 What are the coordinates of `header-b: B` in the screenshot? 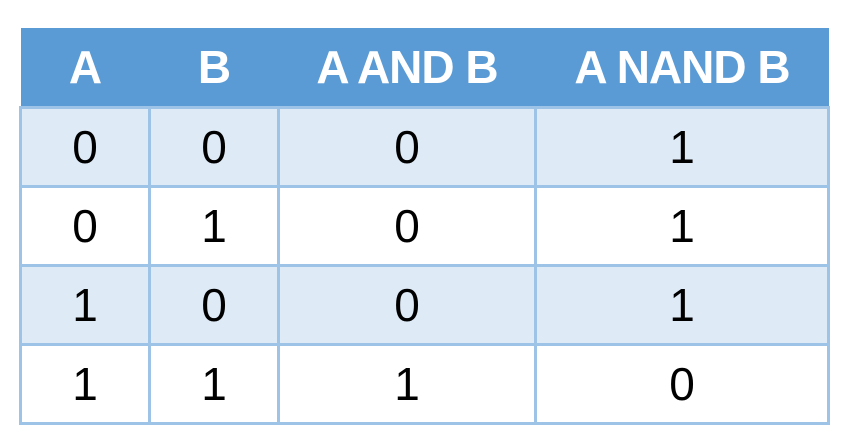 It's located at (214, 68).